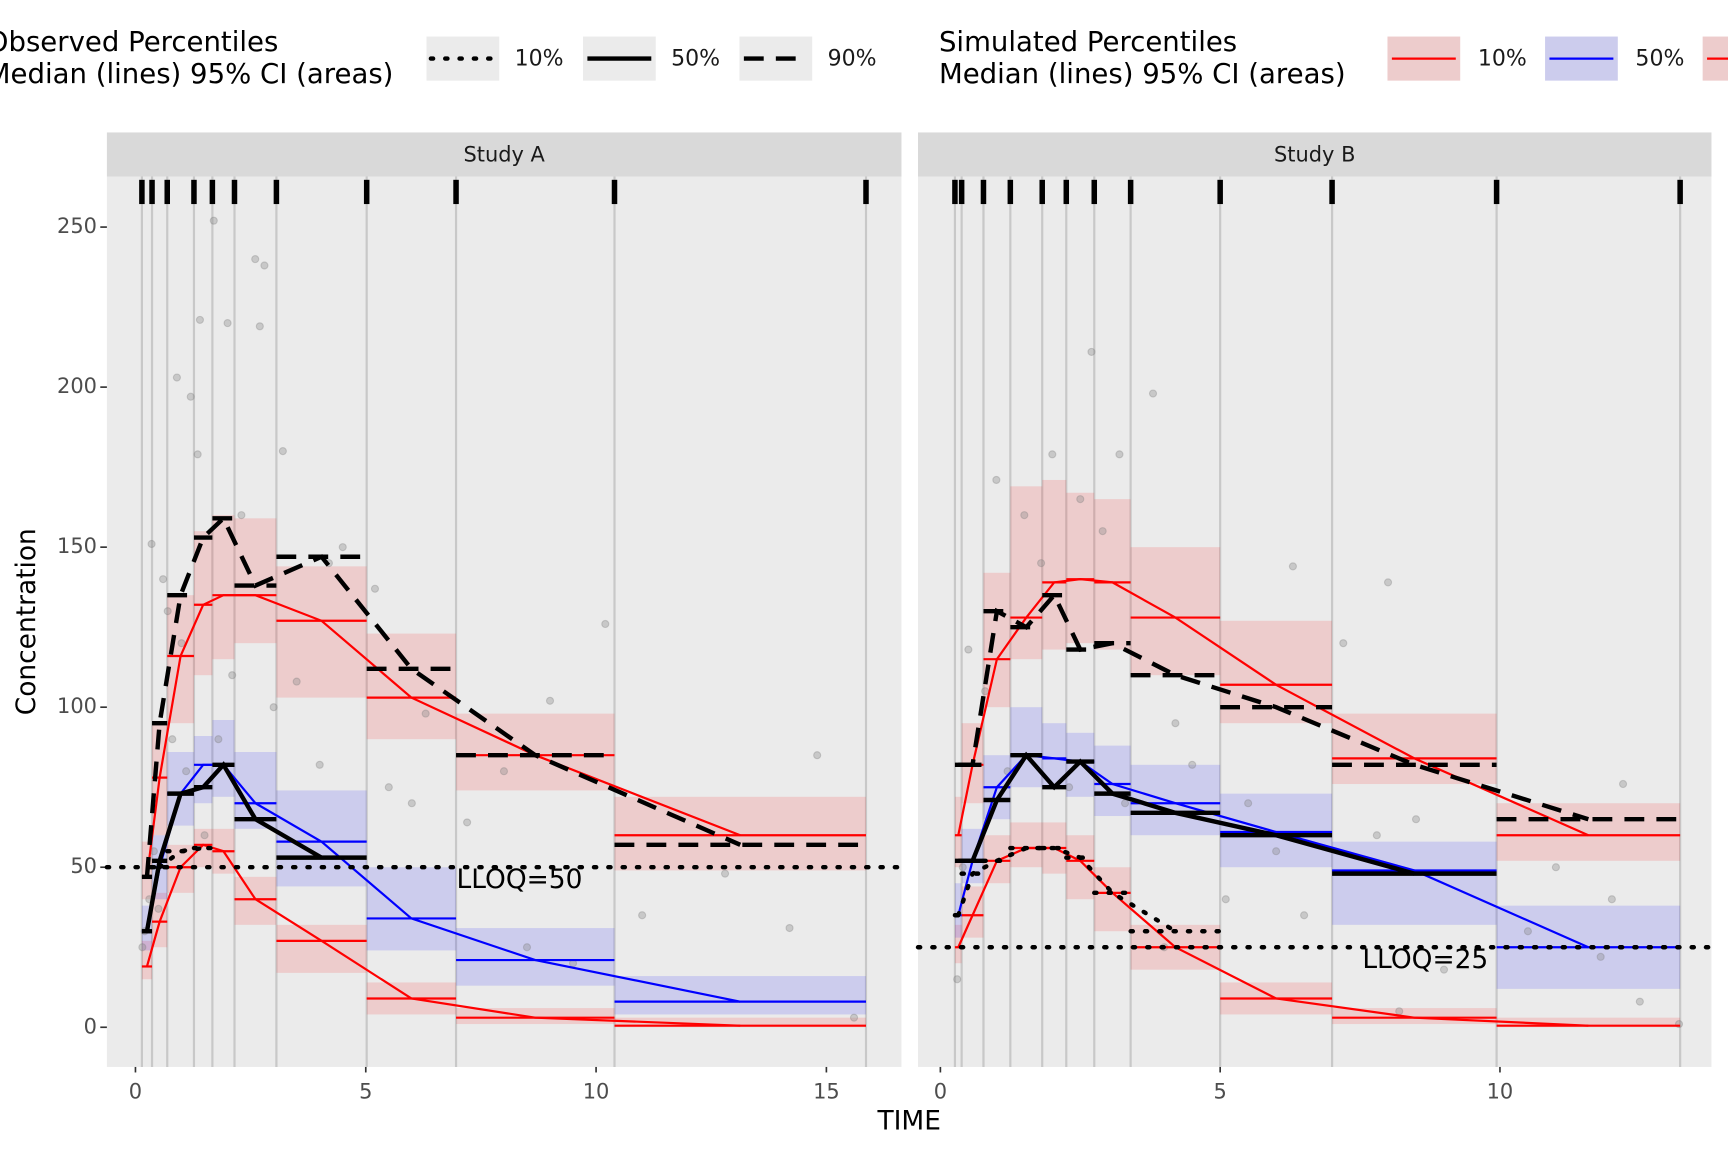  Describe the element at coordinates (77, 386) in the screenshot. I see `y-tick-label: 200` at that location.